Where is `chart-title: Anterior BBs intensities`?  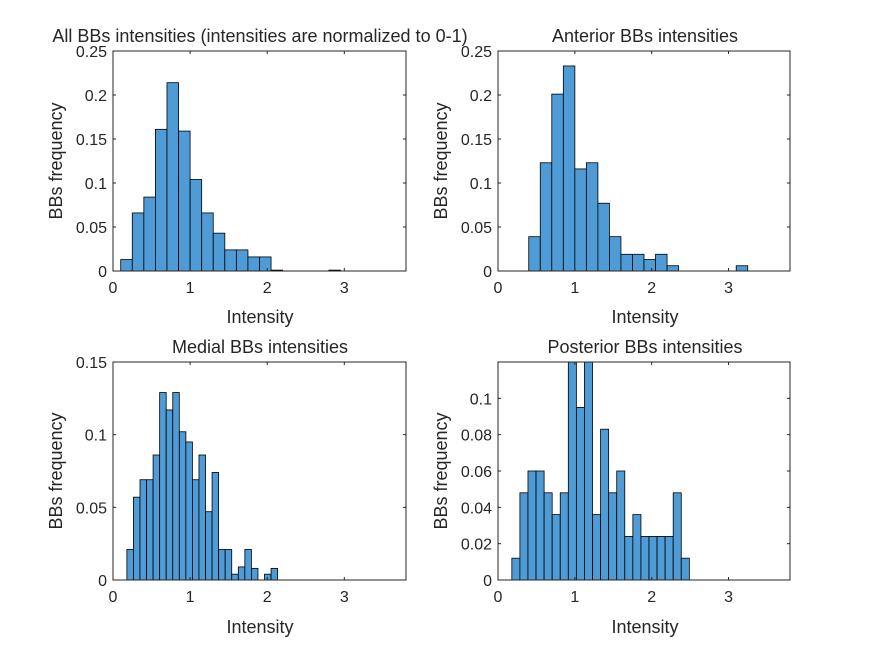
chart-title: Anterior BBs intensities is located at coordinates (645, 36).